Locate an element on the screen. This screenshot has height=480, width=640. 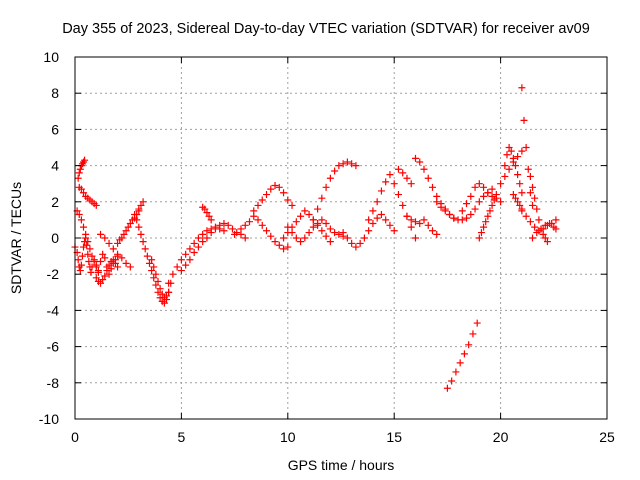
series-arc-B is located at coordinates (81, 169).